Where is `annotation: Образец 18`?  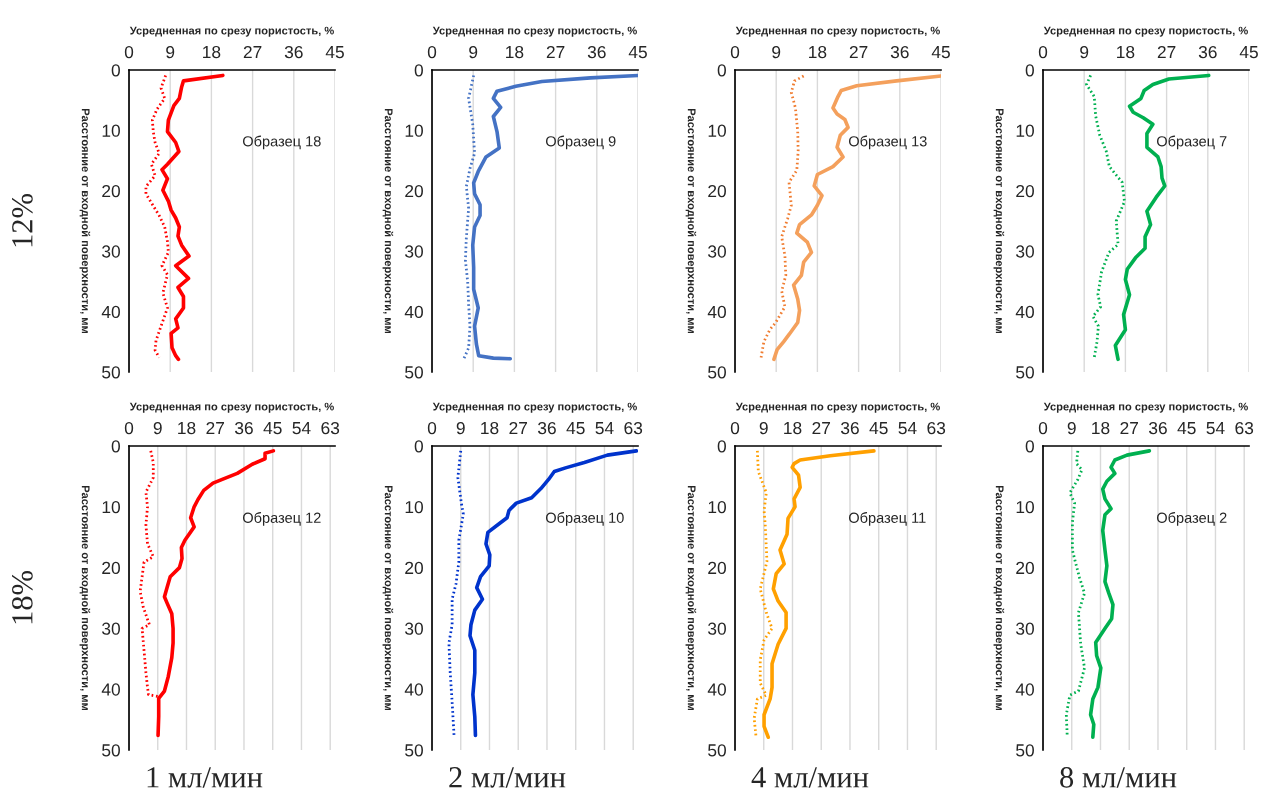 annotation: Образец 18 is located at coordinates (281, 142).